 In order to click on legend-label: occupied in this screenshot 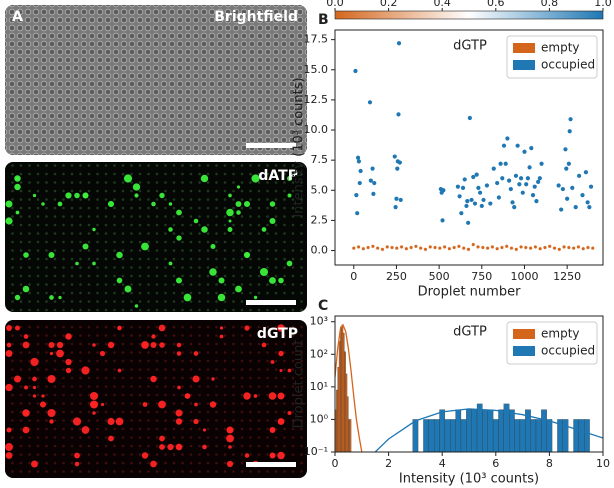, I will do `click(568, 65)`.